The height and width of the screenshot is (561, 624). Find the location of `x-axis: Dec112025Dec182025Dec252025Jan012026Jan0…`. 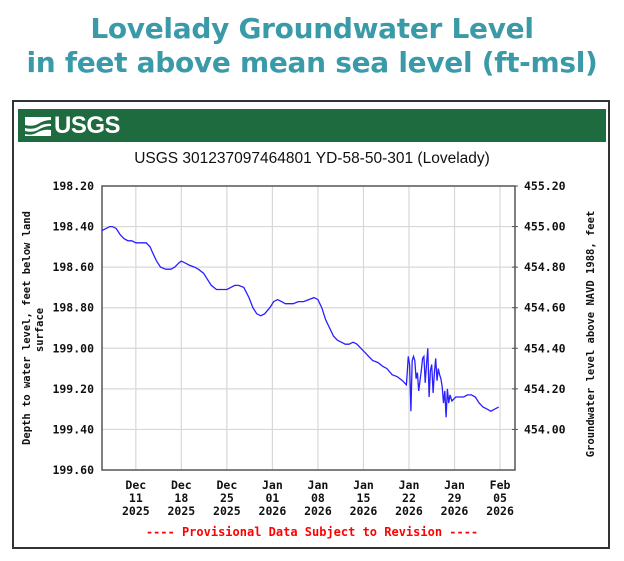

x-axis: Dec112025Dec182025Dec252025Jan012026Jan0… is located at coordinates (318, 498).